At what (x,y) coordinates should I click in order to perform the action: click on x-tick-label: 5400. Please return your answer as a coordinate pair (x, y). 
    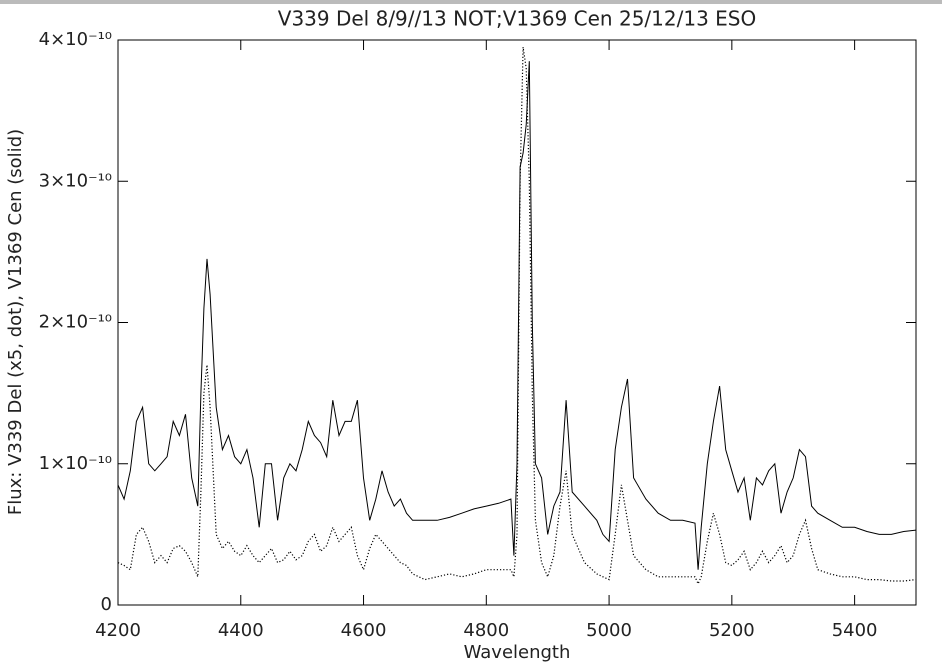
    Looking at the image, I should click on (855, 630).